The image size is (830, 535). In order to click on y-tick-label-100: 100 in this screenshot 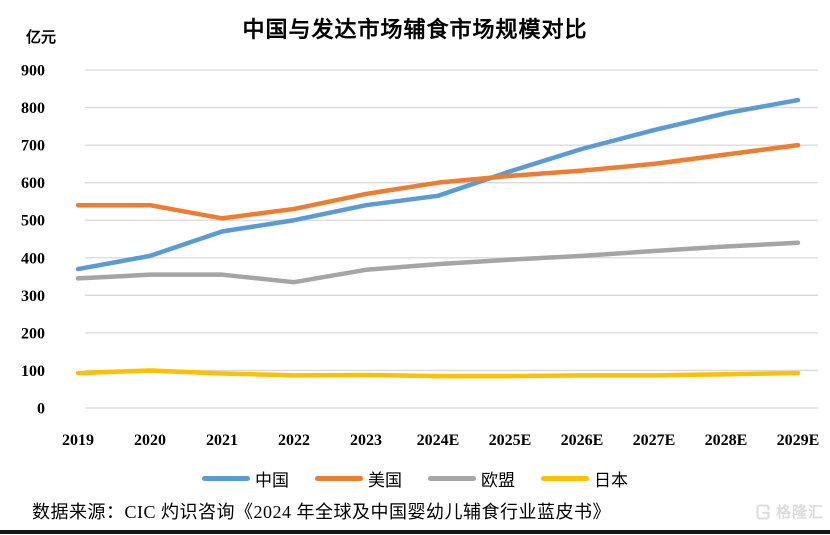, I will do `click(33, 371)`.